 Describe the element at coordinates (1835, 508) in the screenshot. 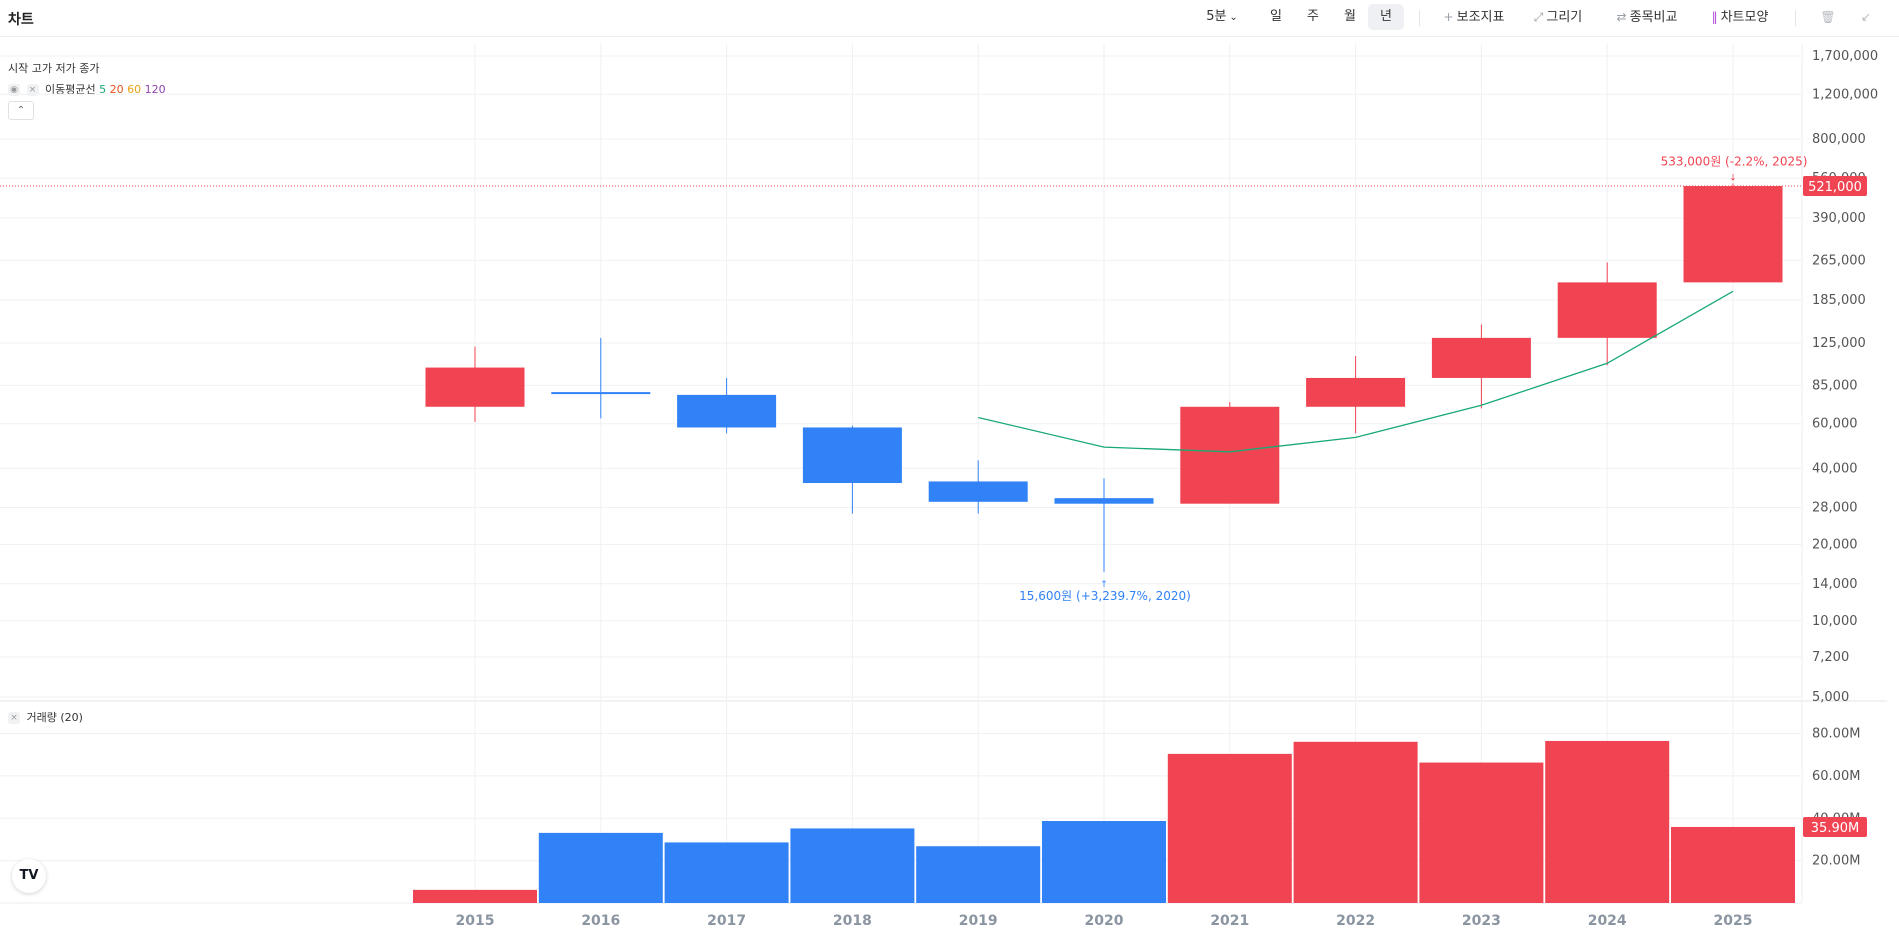

I see `price-tick-label: 28,000` at that location.